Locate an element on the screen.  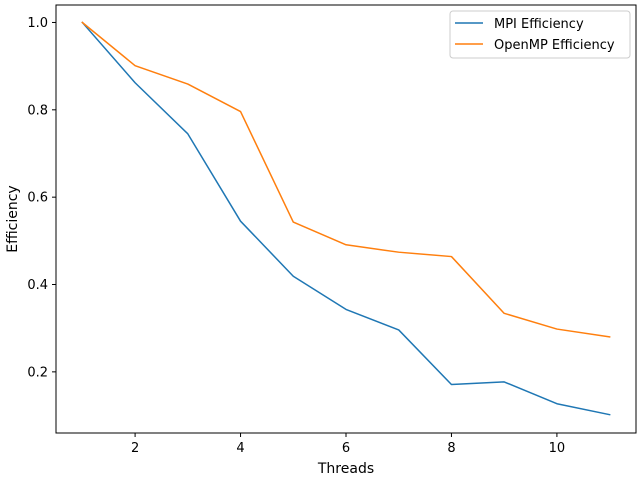
legend: MPI Efficiency OpenMP Efficiency is located at coordinates (540, 34).